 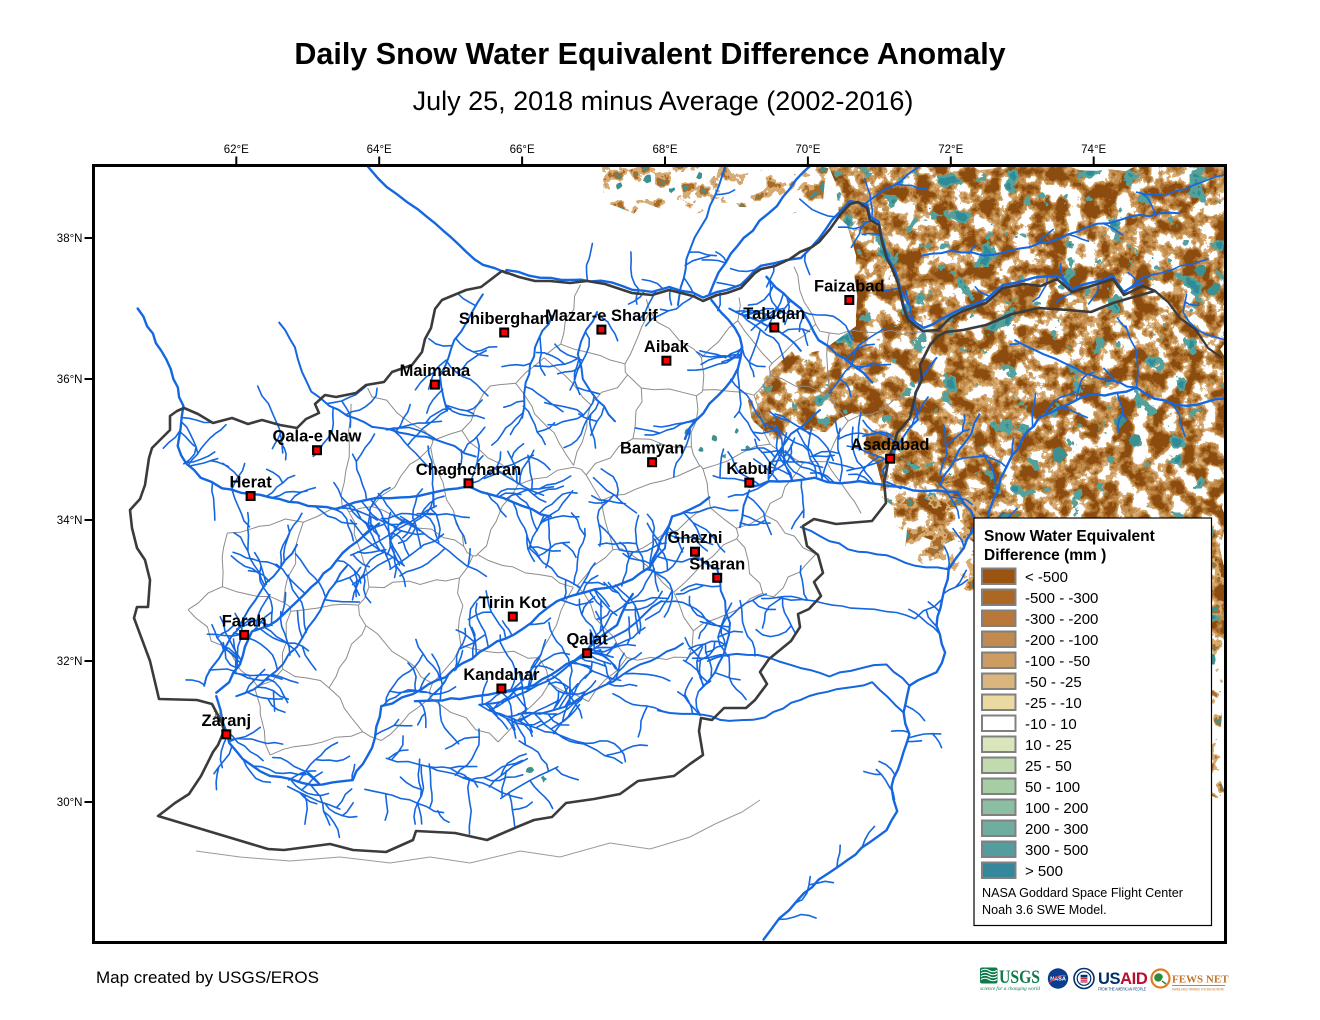 I want to click on svg-text: science for a changing world, so click(x=1010, y=988).